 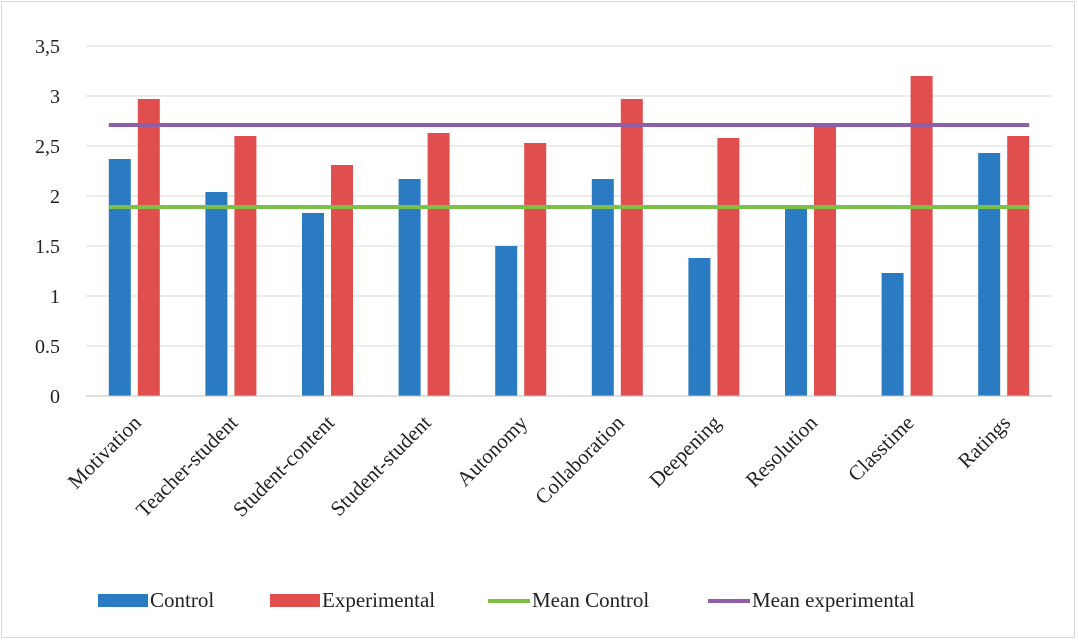 I want to click on mean-lines, so click(x=569, y=166).